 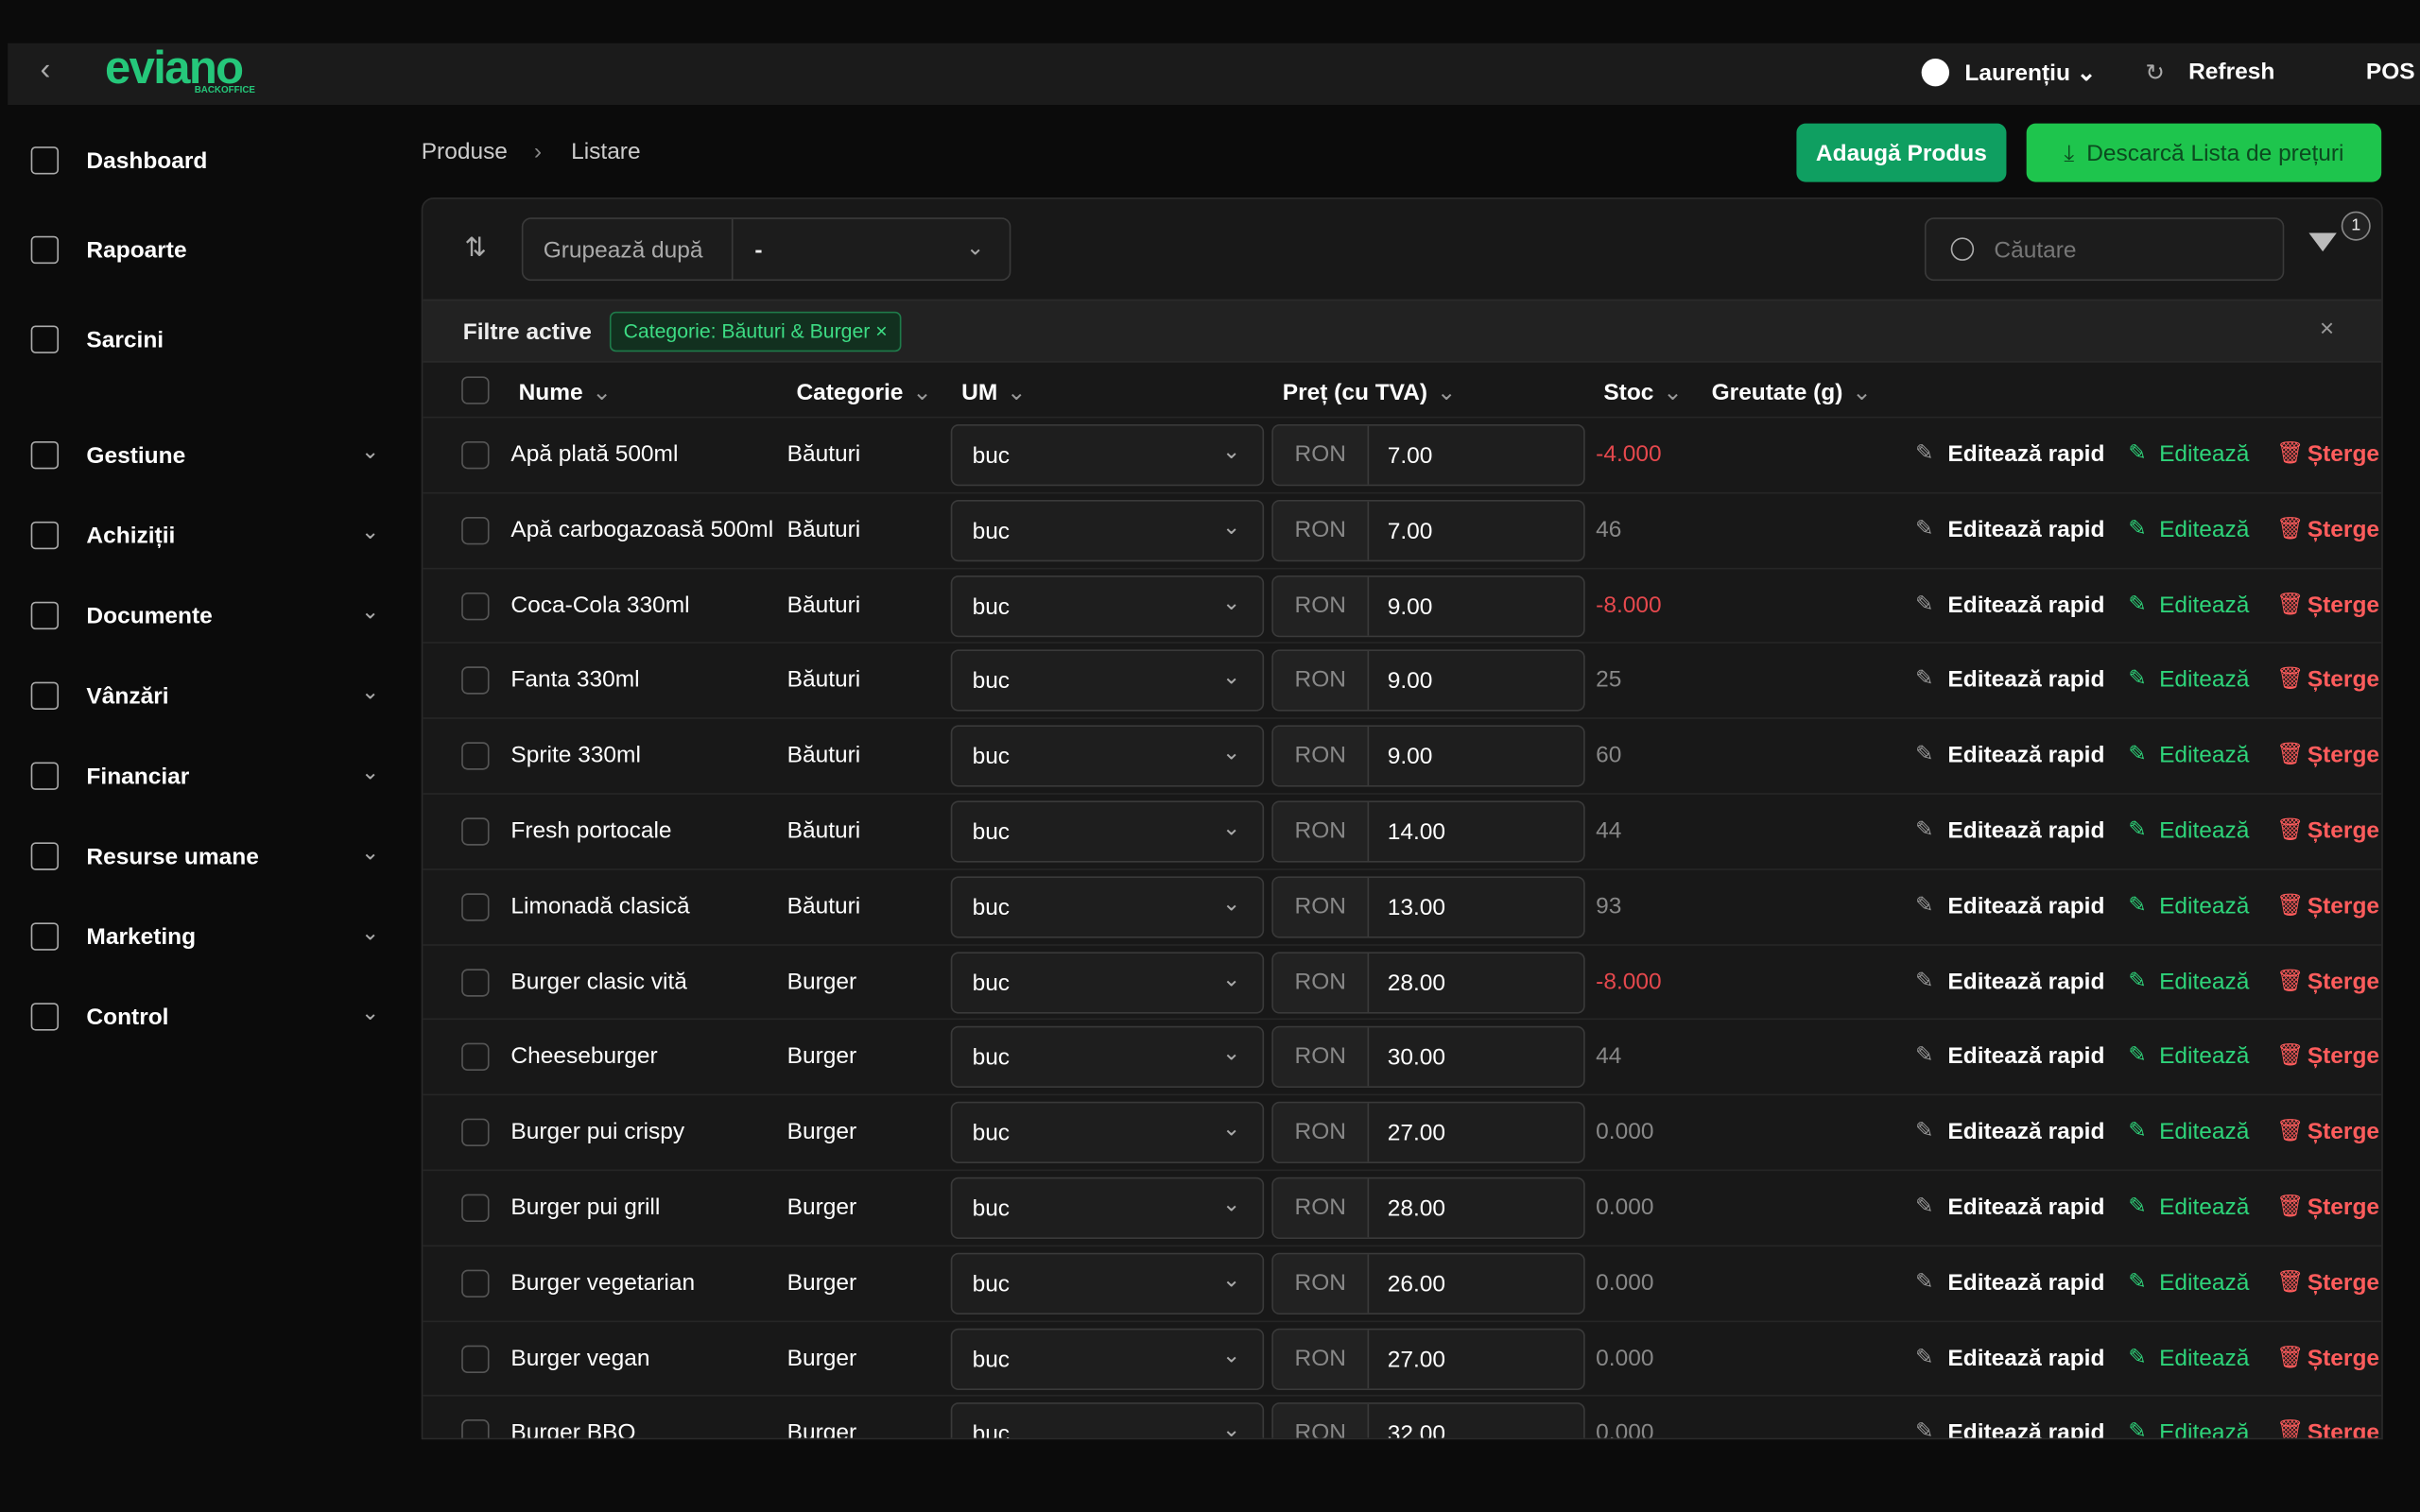 What do you see at coordinates (2322, 242) in the screenshot?
I see `filter-button` at bounding box center [2322, 242].